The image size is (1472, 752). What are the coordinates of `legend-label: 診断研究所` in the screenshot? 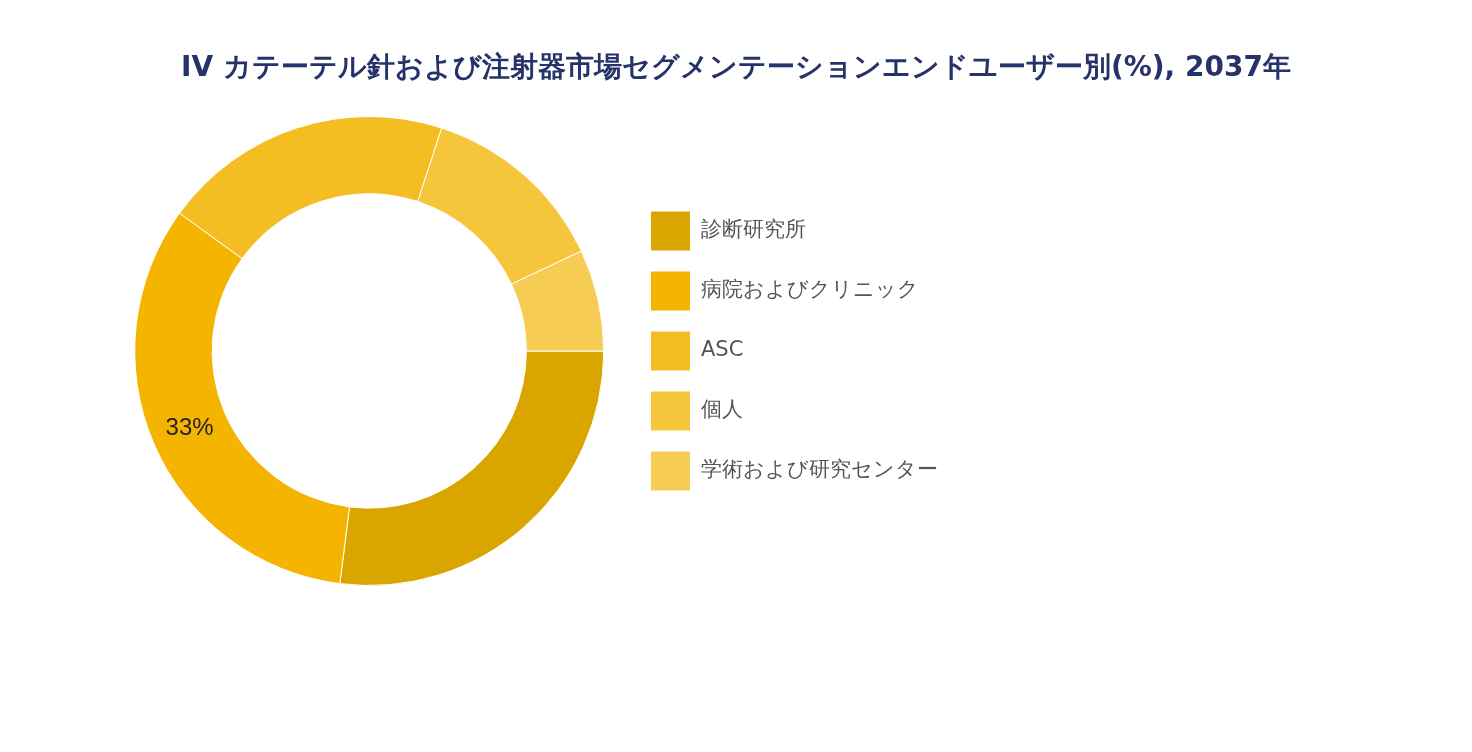 It's located at (753, 229).